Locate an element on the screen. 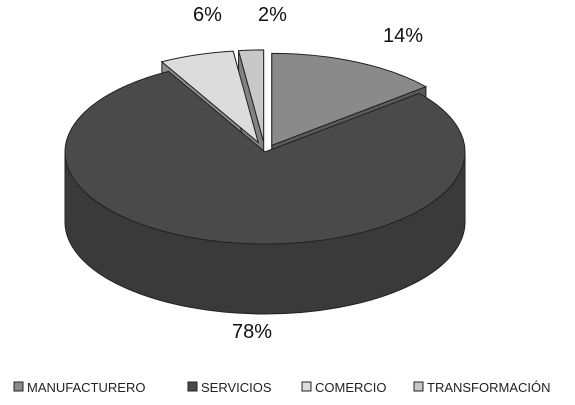 The width and height of the screenshot is (575, 405). data-label-transformacion: 2% is located at coordinates (272, 15).